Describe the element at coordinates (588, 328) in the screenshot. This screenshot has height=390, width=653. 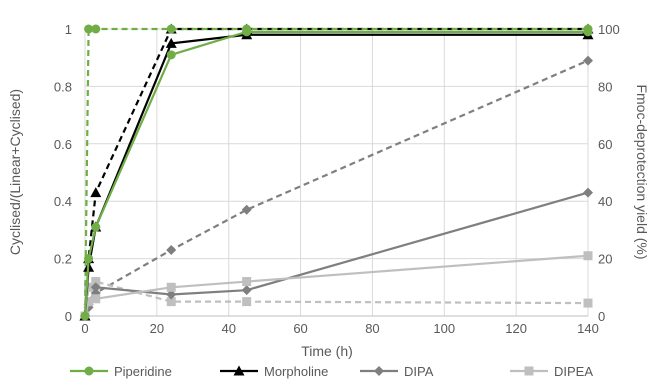
I see `x-tick-label: 140` at that location.